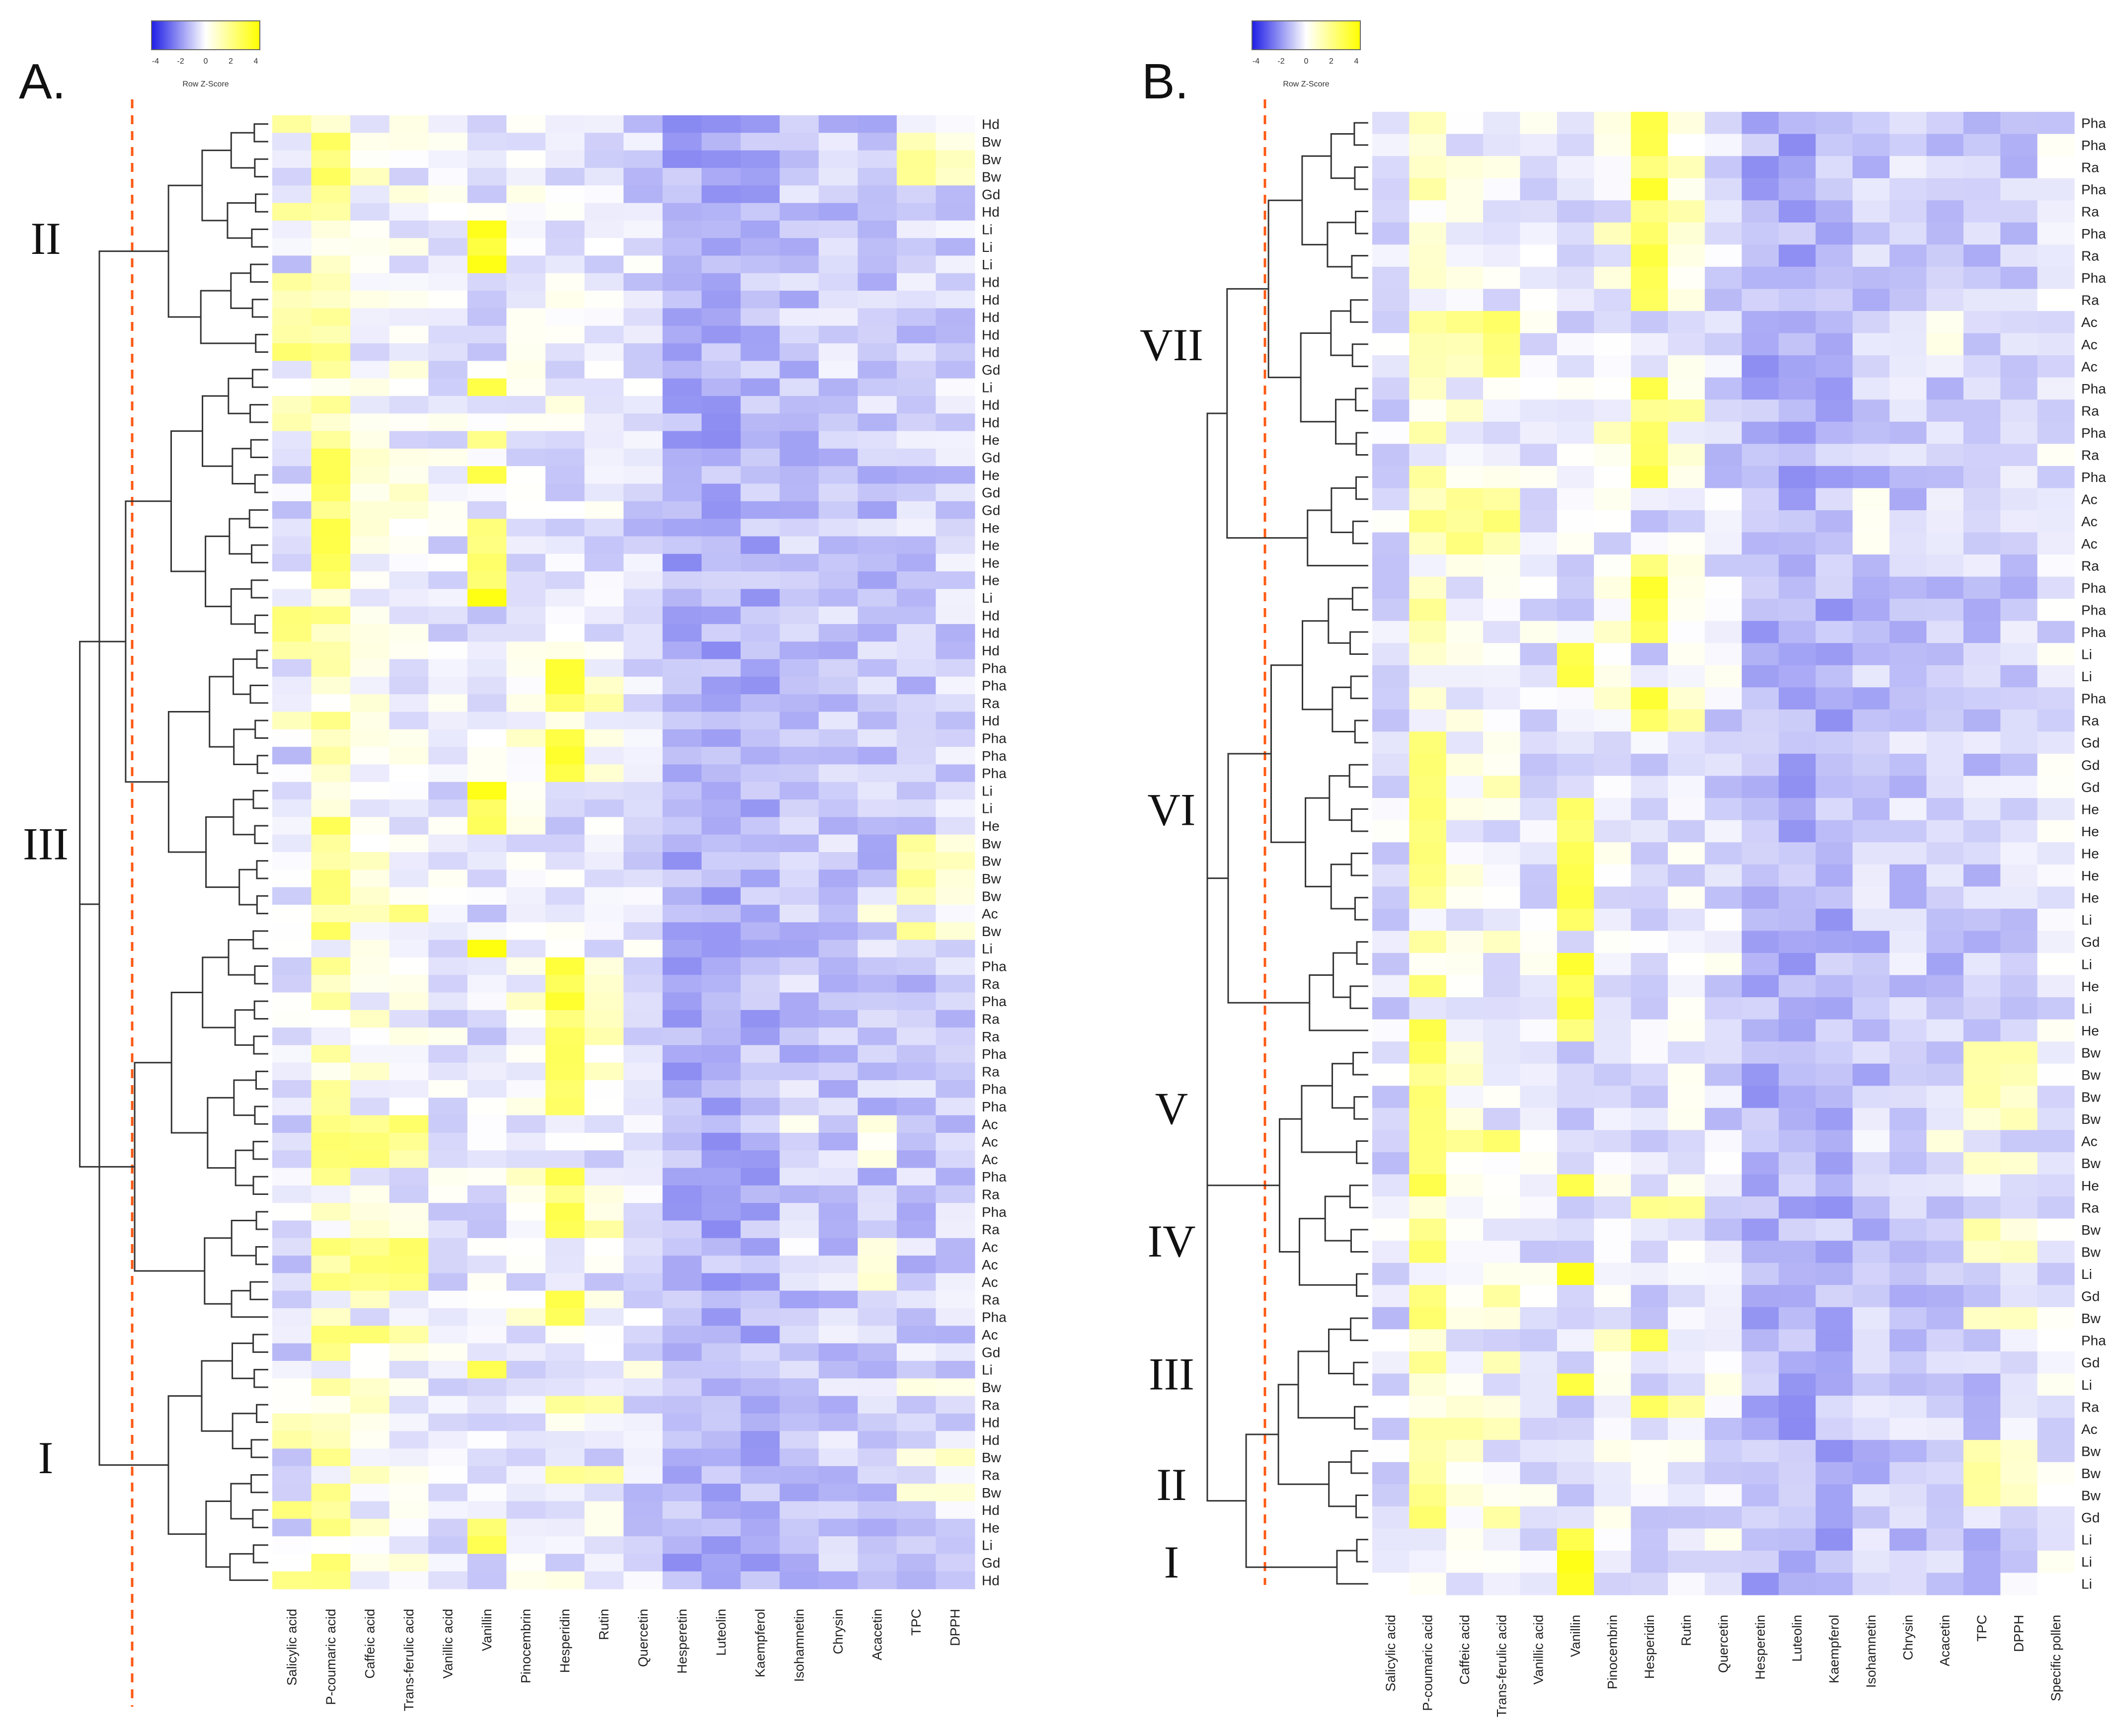 The image size is (2118, 1736). I want to click on row-label: Pha, so click(994, 1212).